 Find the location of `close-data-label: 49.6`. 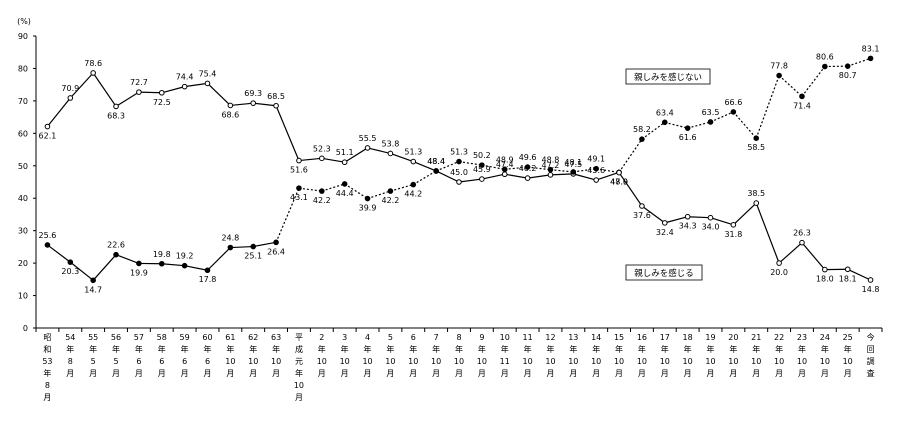

close-data-label: 49.6 is located at coordinates (528, 157).